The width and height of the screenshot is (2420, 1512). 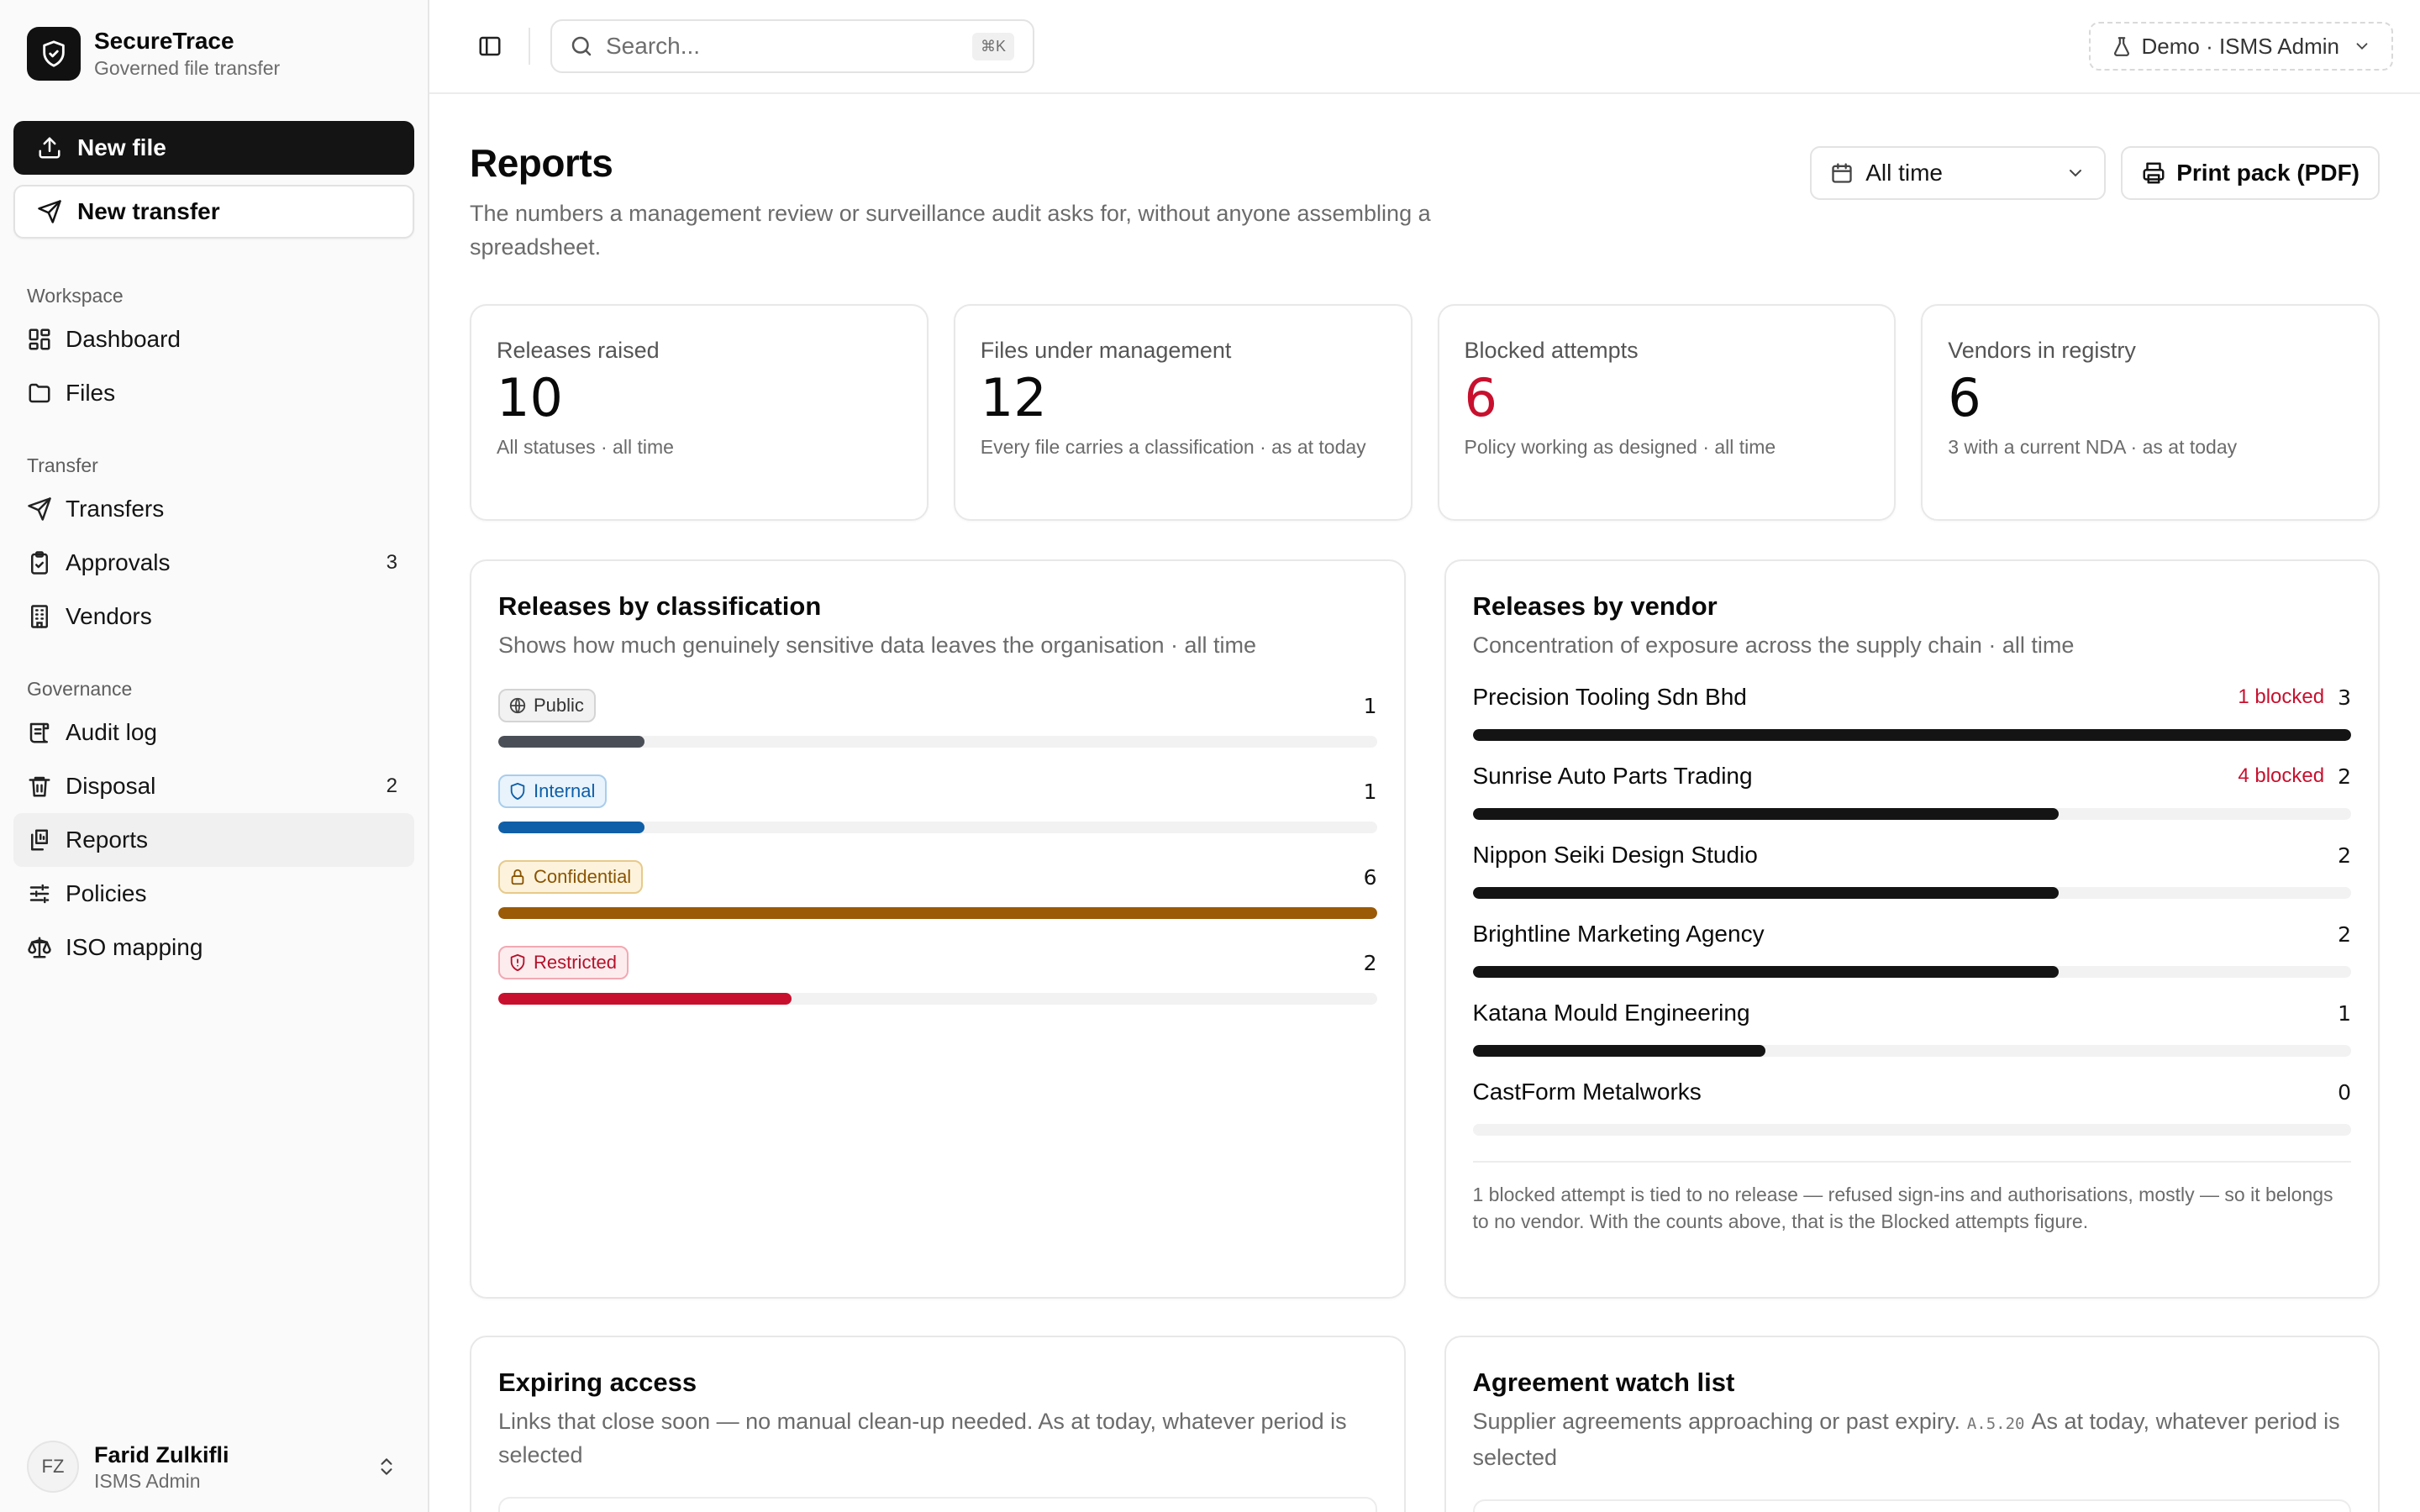 What do you see at coordinates (2093, 447) in the screenshot?
I see `stat-note: 3 with a current NDA · as at today` at bounding box center [2093, 447].